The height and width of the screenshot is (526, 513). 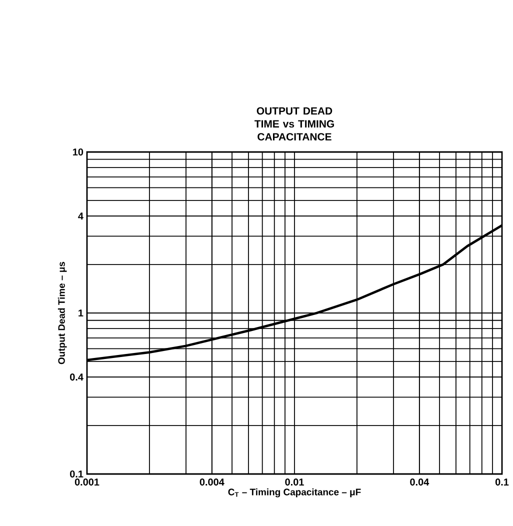 I want to click on y-tick-label: 0.1, so click(x=77, y=474).